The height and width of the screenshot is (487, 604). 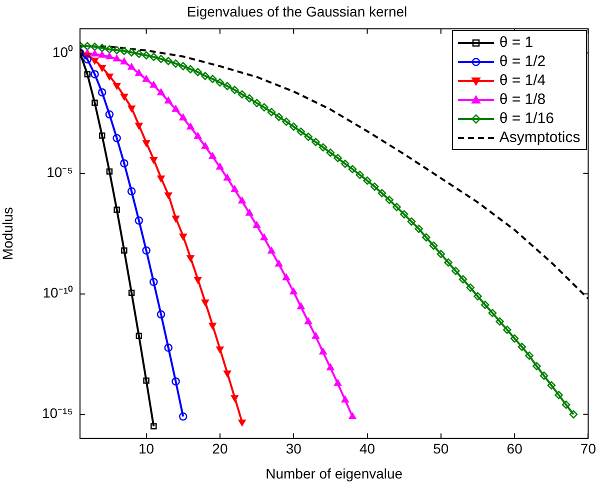 I want to click on x-tick-label: 10, so click(x=146, y=448).